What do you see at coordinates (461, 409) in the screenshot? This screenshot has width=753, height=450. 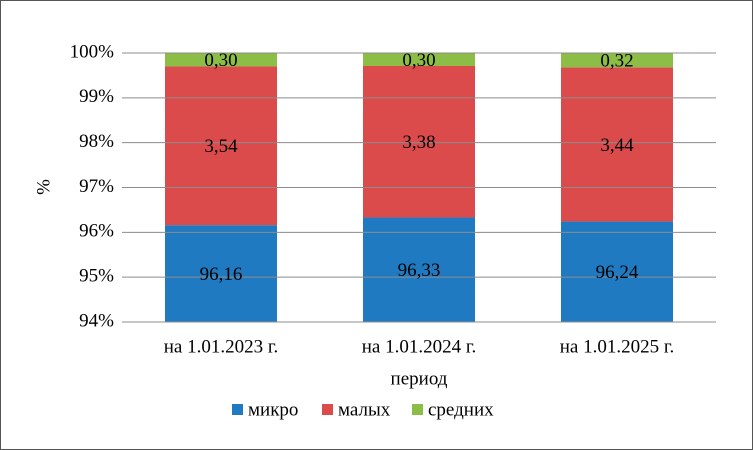 I see `legend-label: средних` at bounding box center [461, 409].